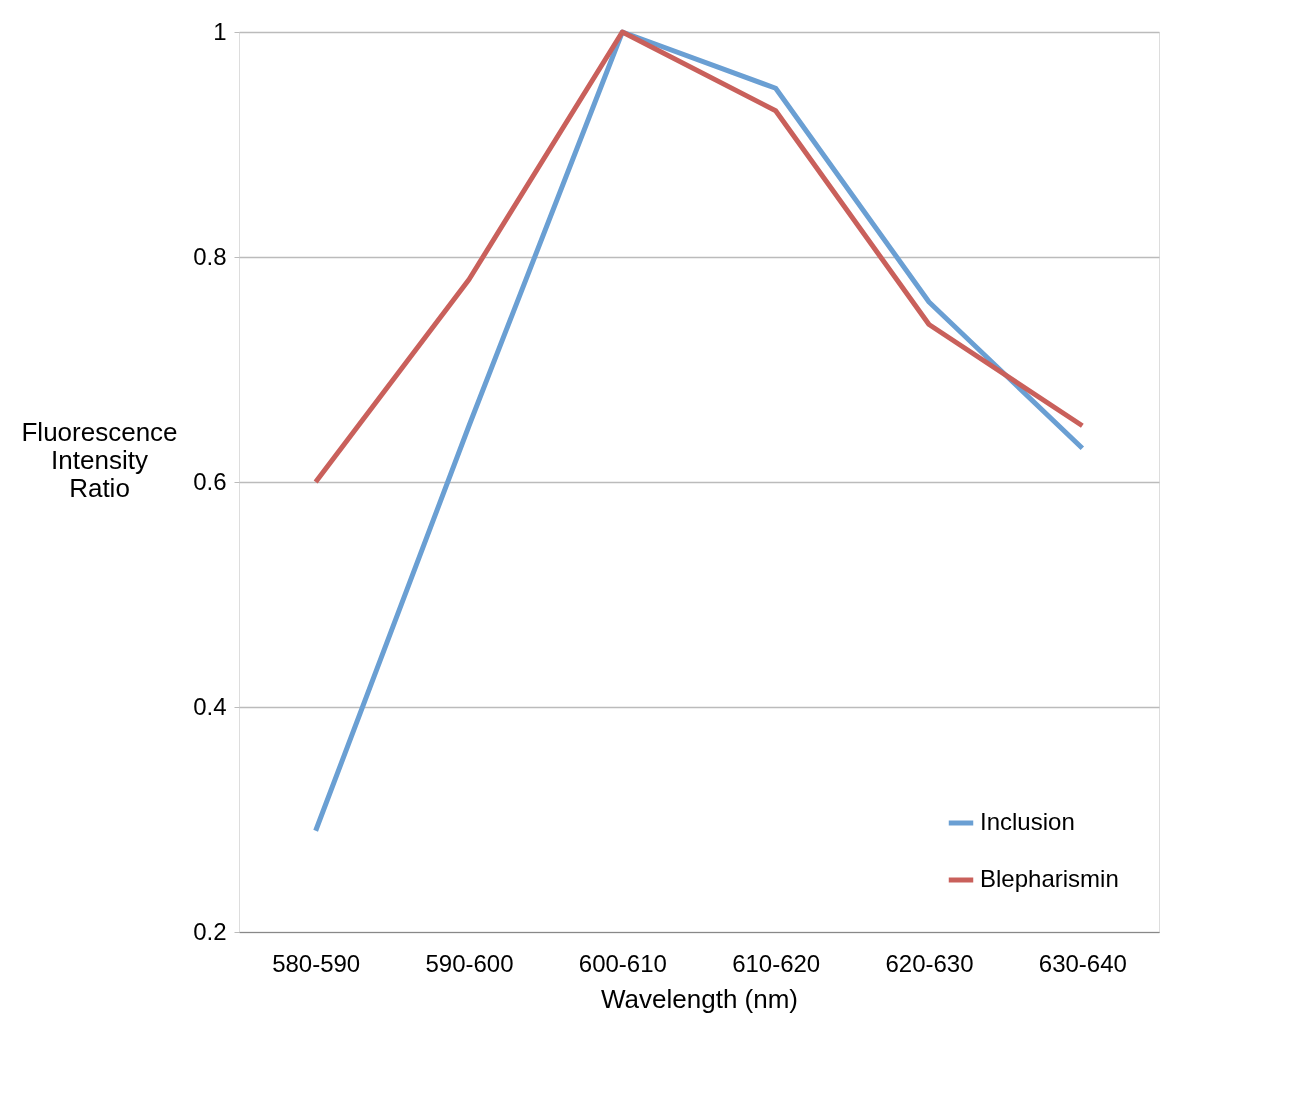 The image size is (1311, 1114). What do you see at coordinates (220, 31) in the screenshot?
I see `y-tick-label: 1` at bounding box center [220, 31].